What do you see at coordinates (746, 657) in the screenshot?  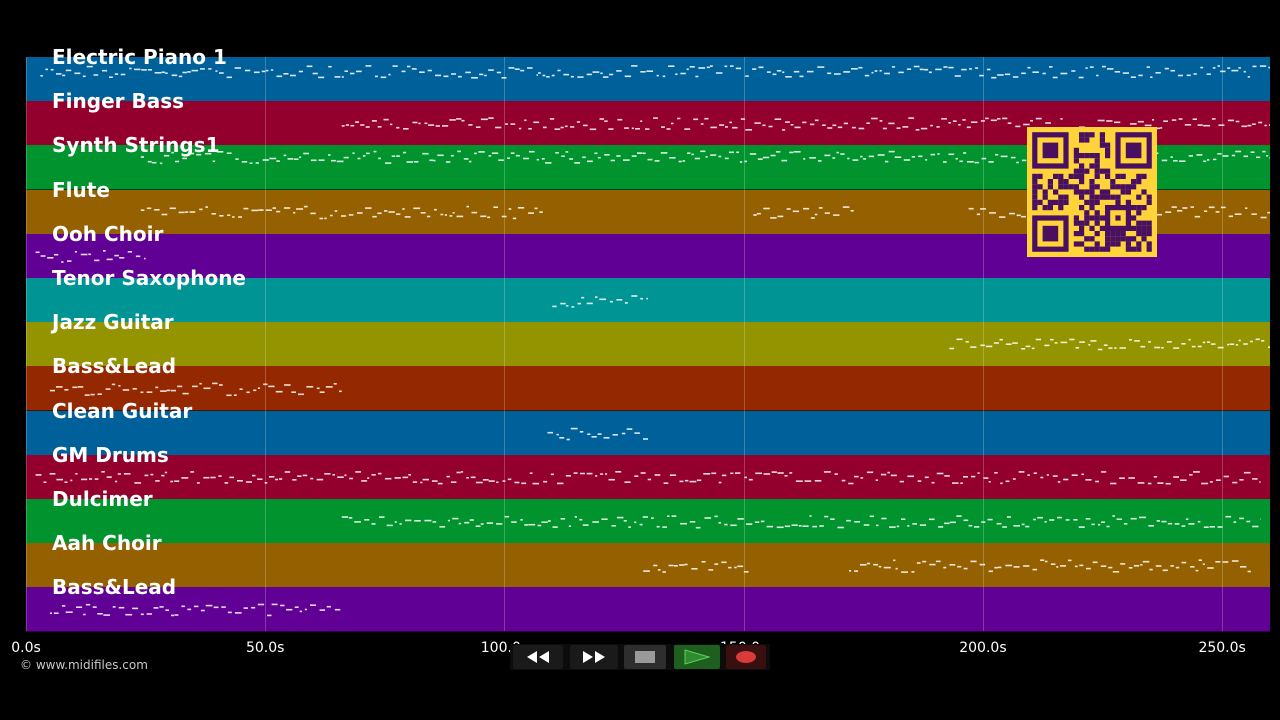 I see `record-button` at bounding box center [746, 657].